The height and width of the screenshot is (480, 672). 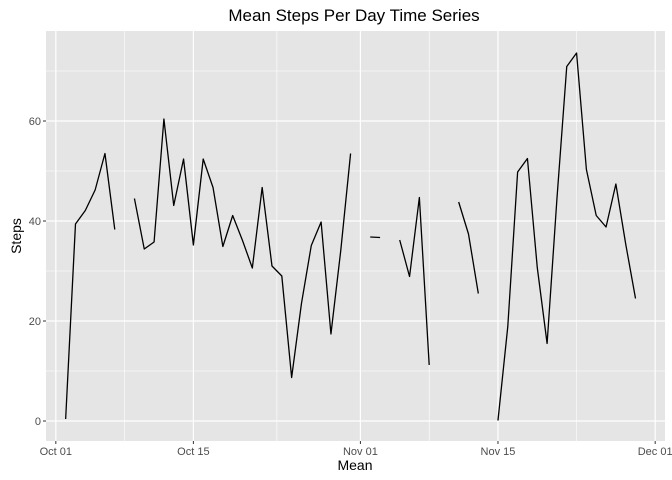 I want to click on y-tick-label: 20, so click(x=35, y=322).